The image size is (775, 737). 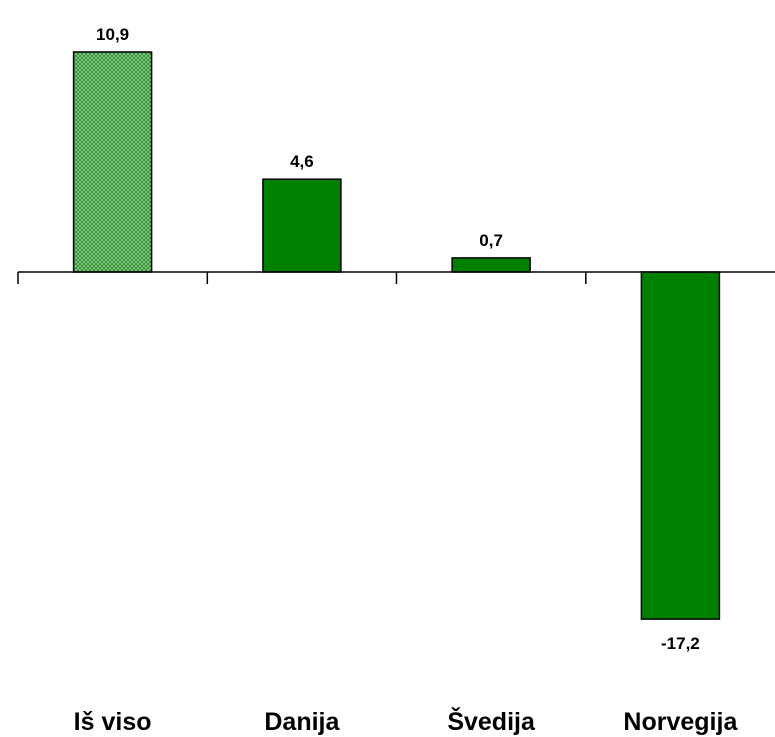 What do you see at coordinates (680, 722) in the screenshot?
I see `category-label-norvegija: Norvegija` at bounding box center [680, 722].